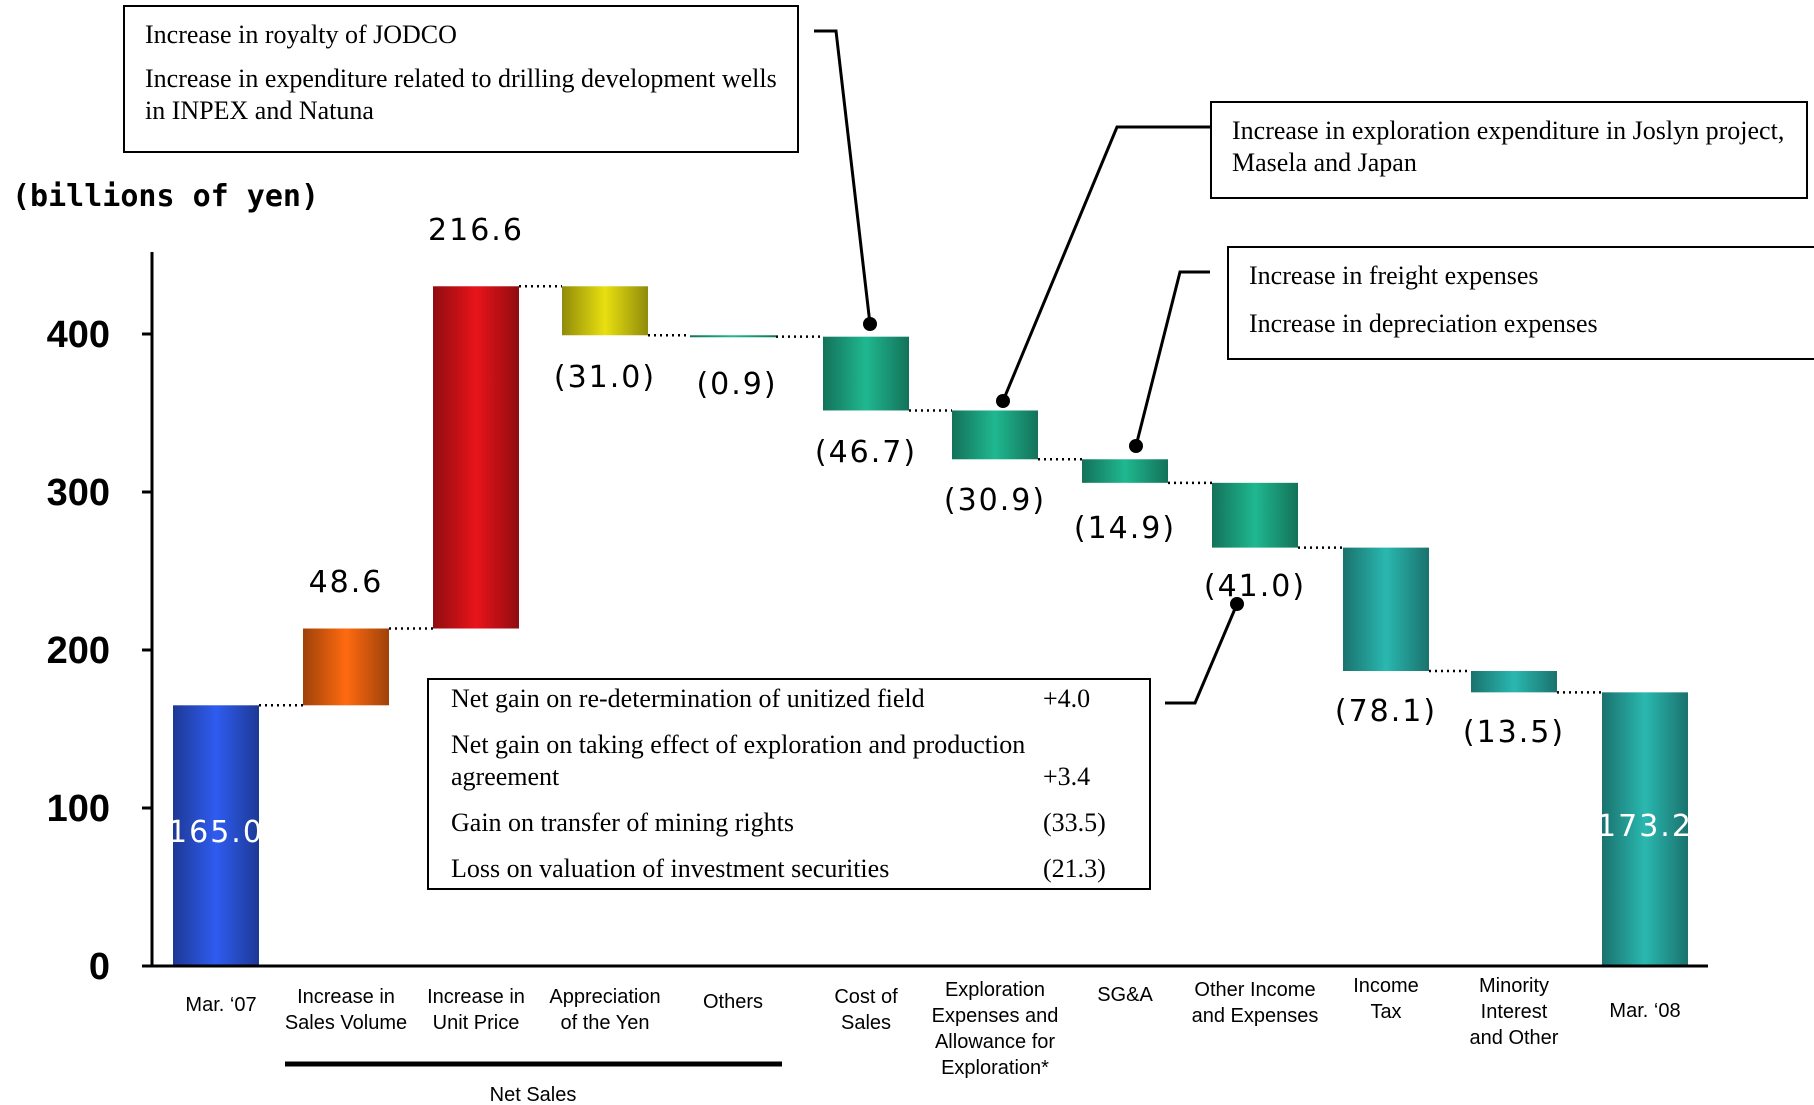  Describe the element at coordinates (1386, 986) in the screenshot. I see `category-label-9: Income` at that location.